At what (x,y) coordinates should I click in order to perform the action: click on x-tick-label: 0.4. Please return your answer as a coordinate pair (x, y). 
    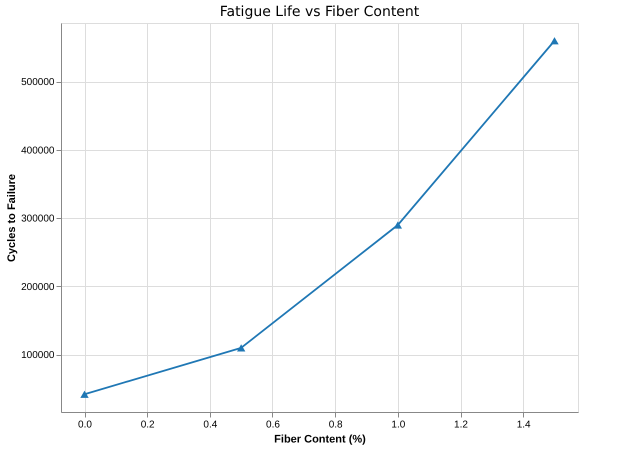
    Looking at the image, I should click on (210, 425).